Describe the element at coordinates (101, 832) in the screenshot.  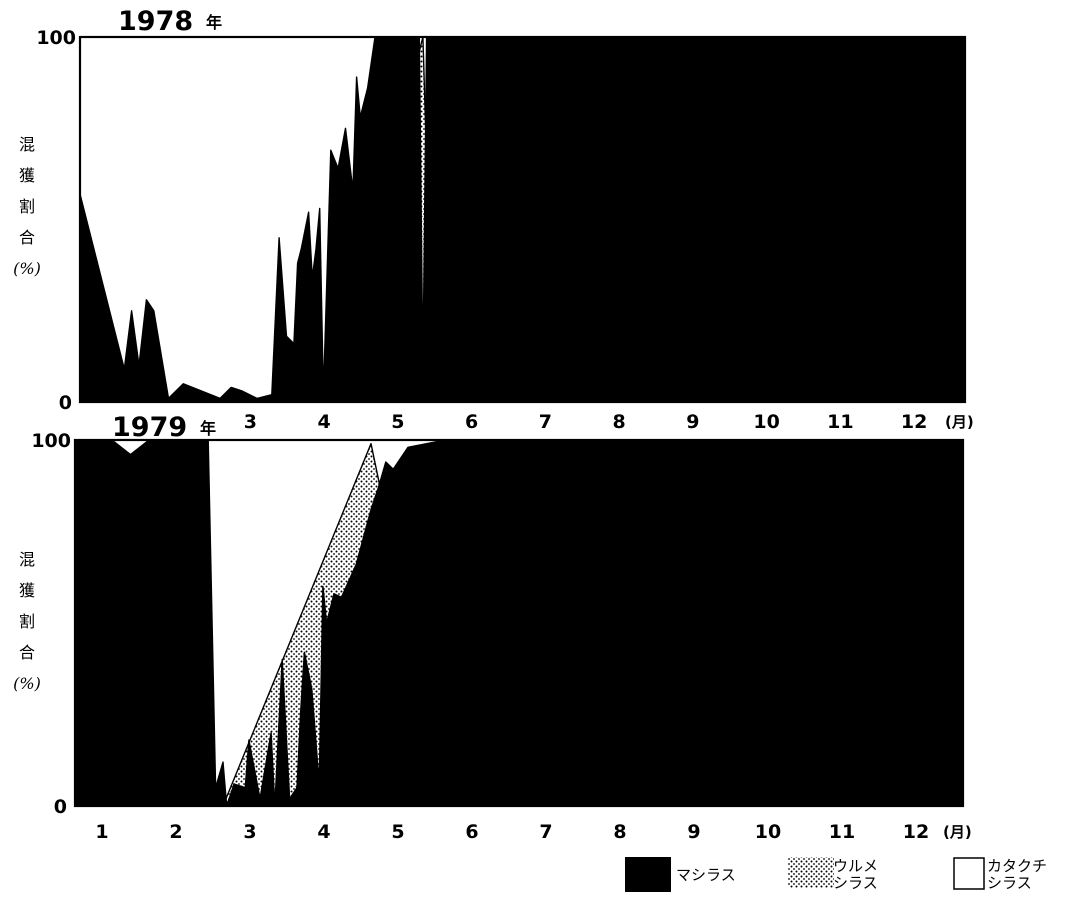
I see `x-tick-label: 1` at that location.